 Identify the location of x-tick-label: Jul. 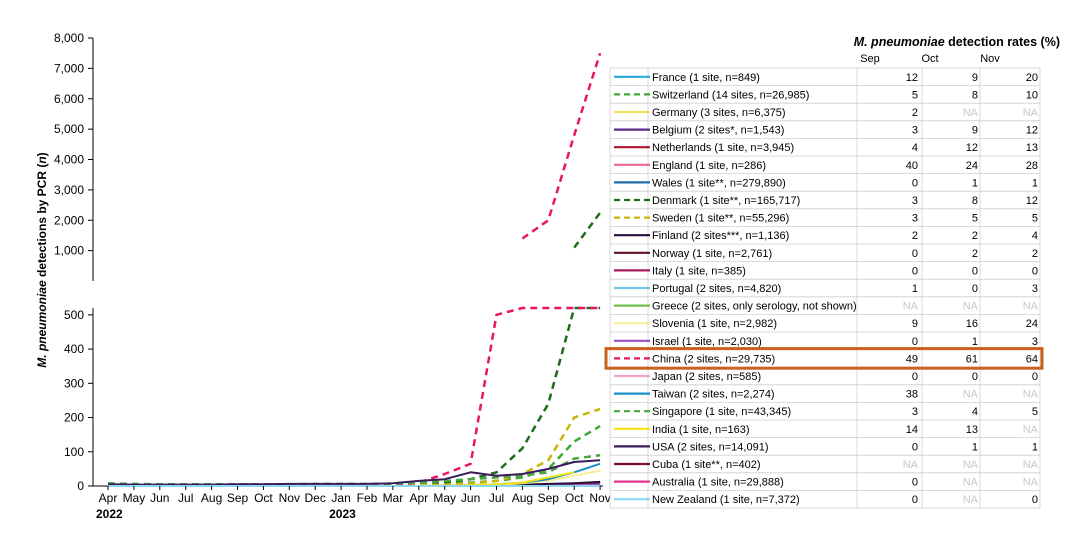
(185, 498).